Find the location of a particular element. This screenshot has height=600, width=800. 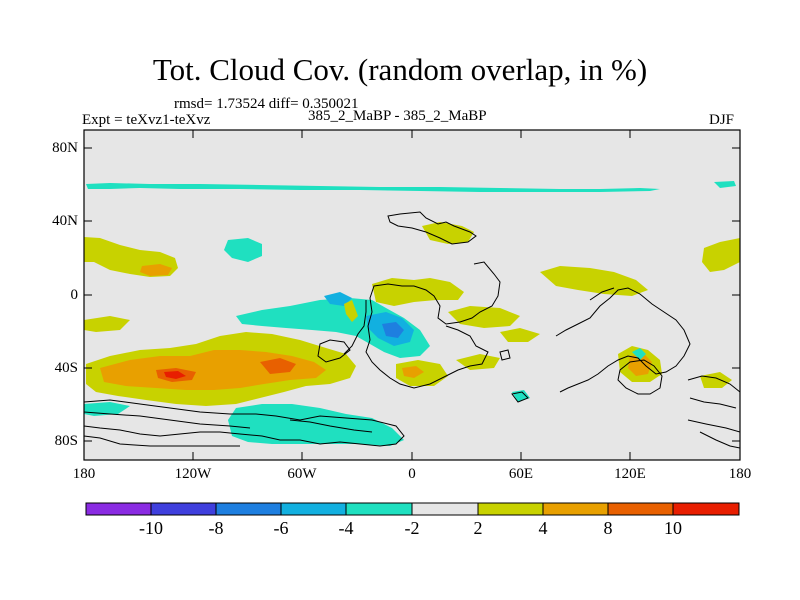

lon-label-60w: 60W is located at coordinates (302, 474).